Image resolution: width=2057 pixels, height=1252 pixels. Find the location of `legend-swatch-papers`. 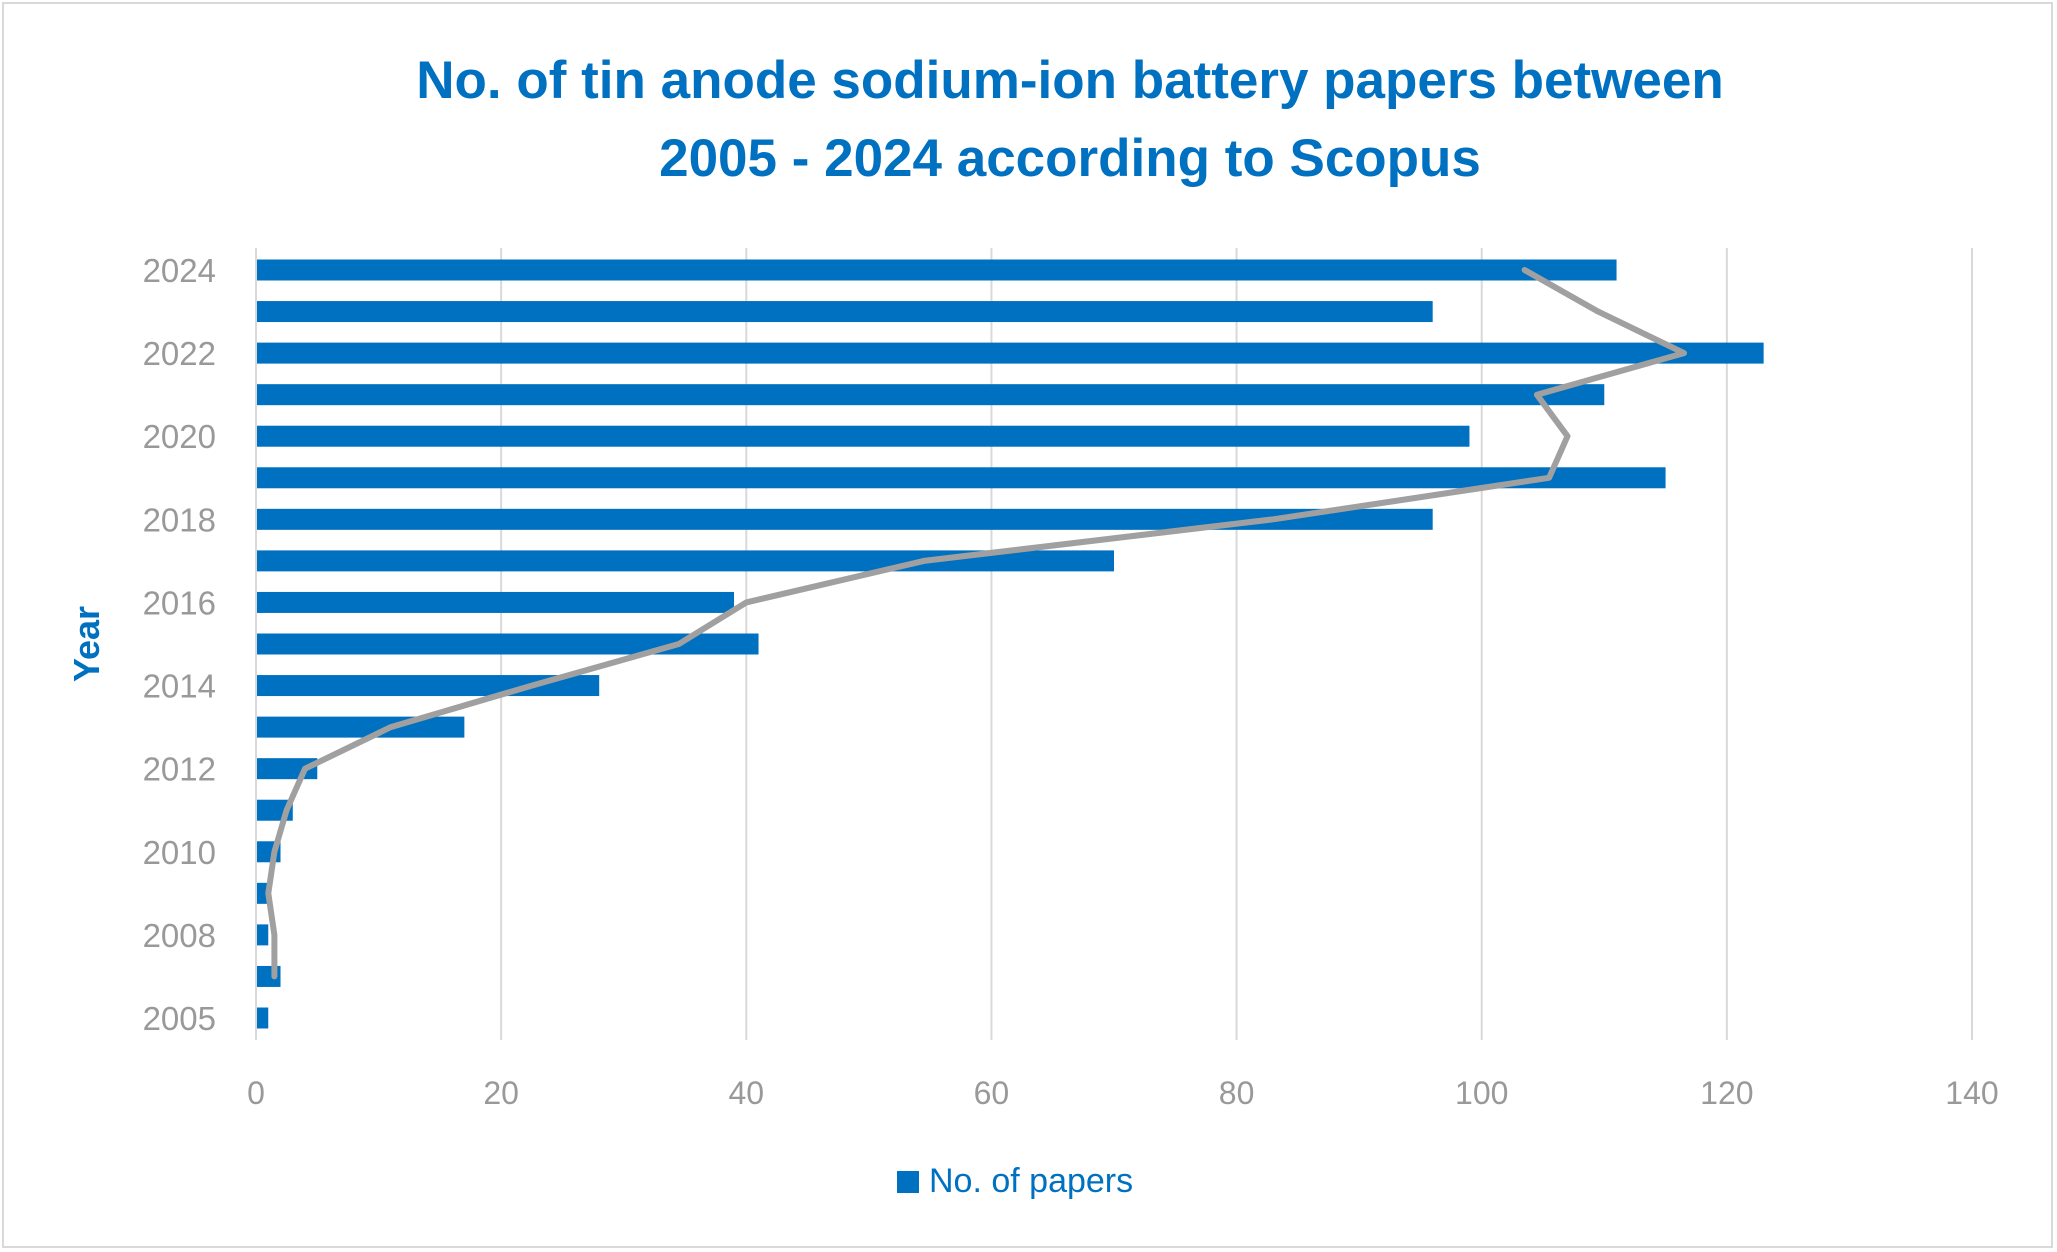

legend-swatch-papers is located at coordinates (908, 1181).